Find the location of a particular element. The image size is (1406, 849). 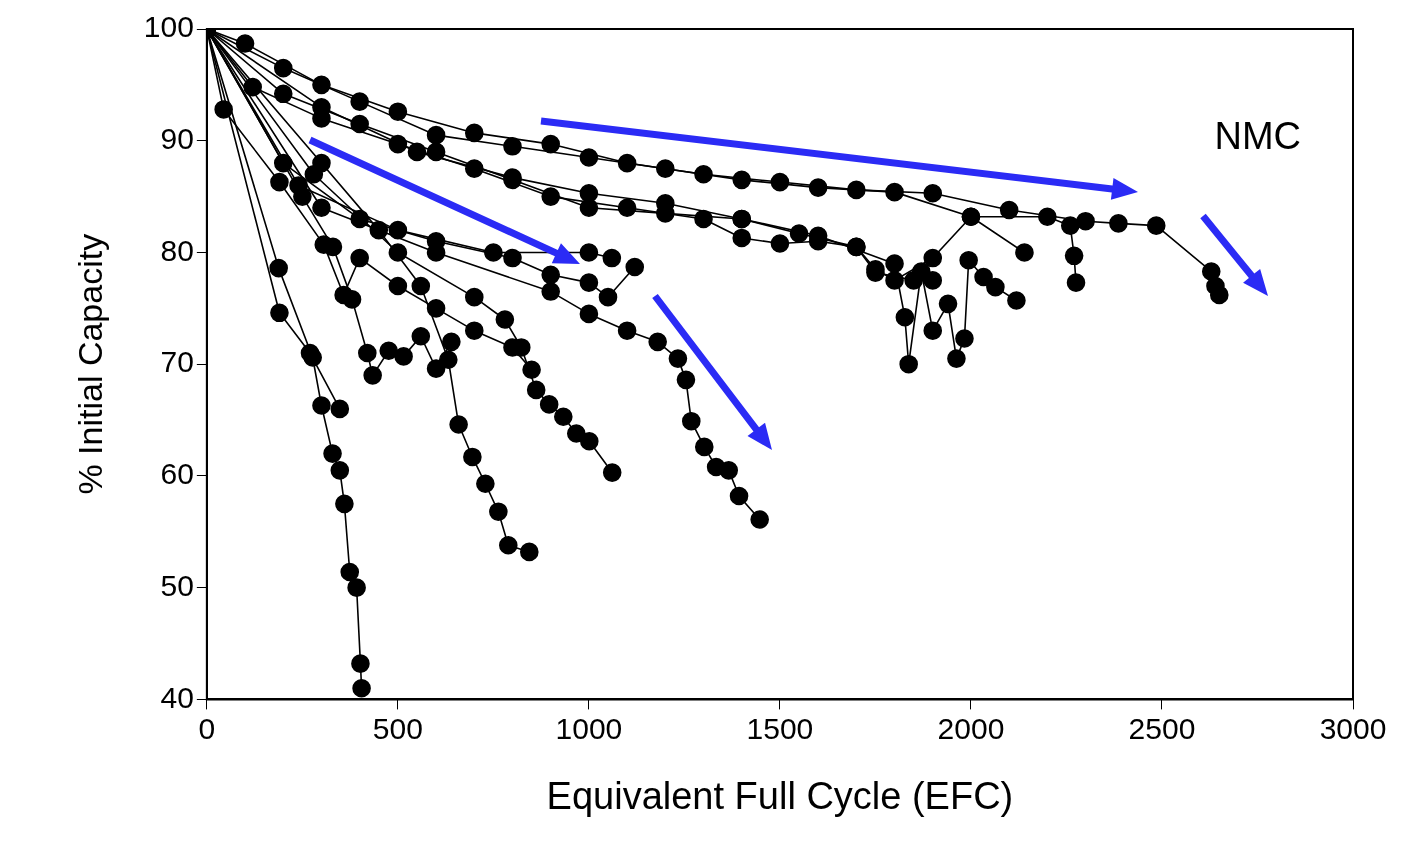

y-tick-label: 60 is located at coordinates (177, 474).